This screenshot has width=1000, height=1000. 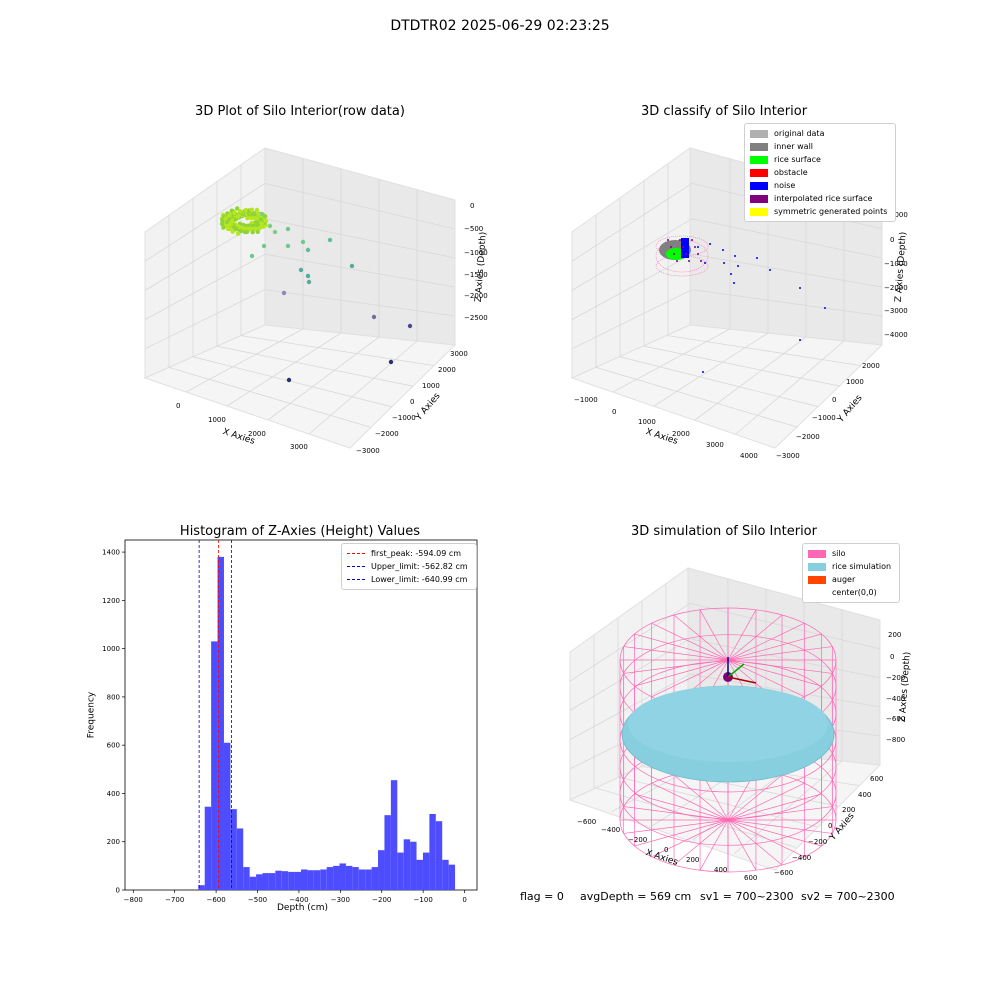 I want to click on figure-title: DTDTR02 2025-06-29 02:23:25, so click(x=500, y=26).